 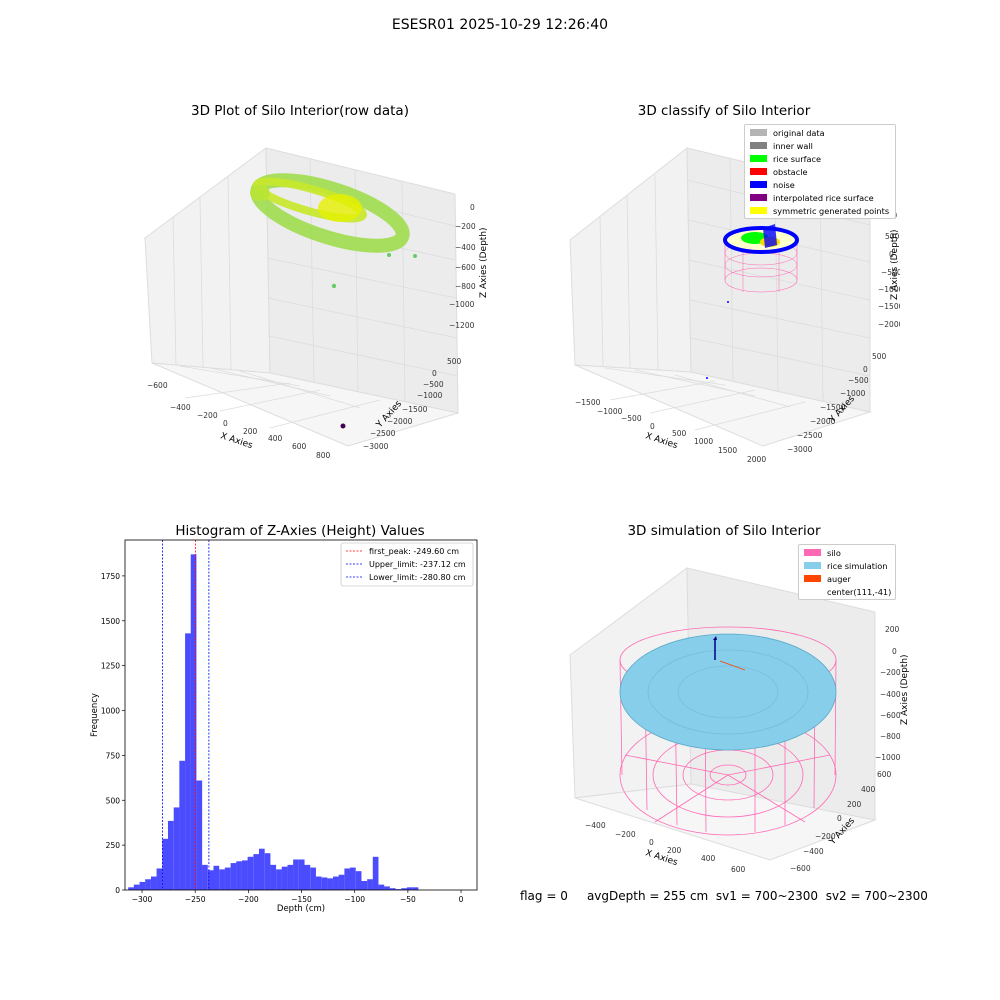 I want to click on legend-first-peak: first_peak: -249.60 cm, so click(x=414, y=551).